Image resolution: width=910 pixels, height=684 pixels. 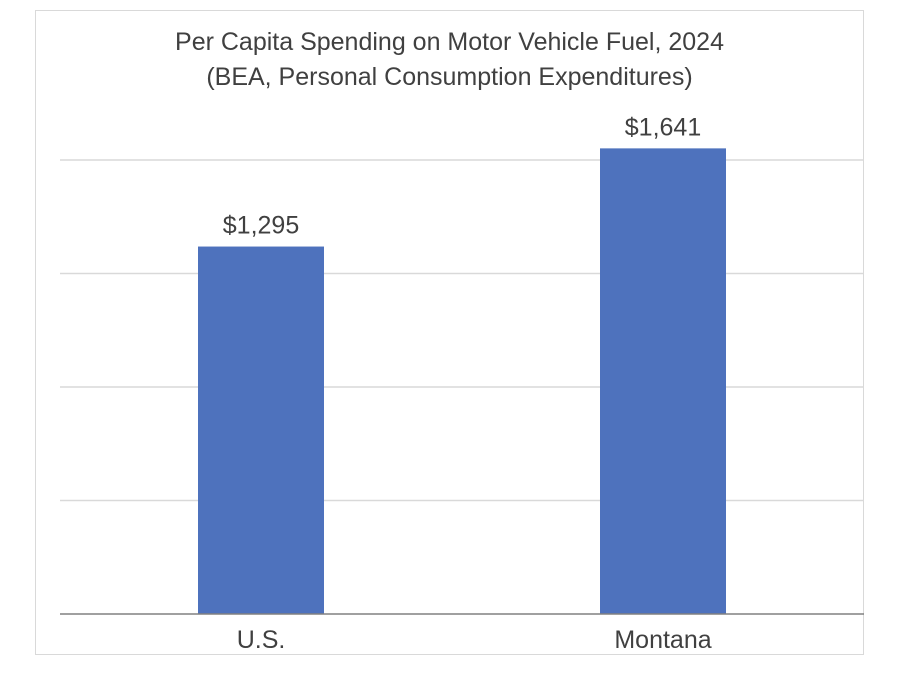 I want to click on bar-montana, so click(x=663, y=381).